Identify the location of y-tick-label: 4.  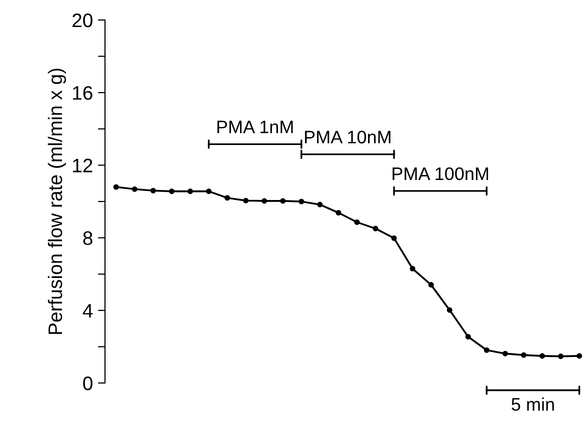
(87, 311).